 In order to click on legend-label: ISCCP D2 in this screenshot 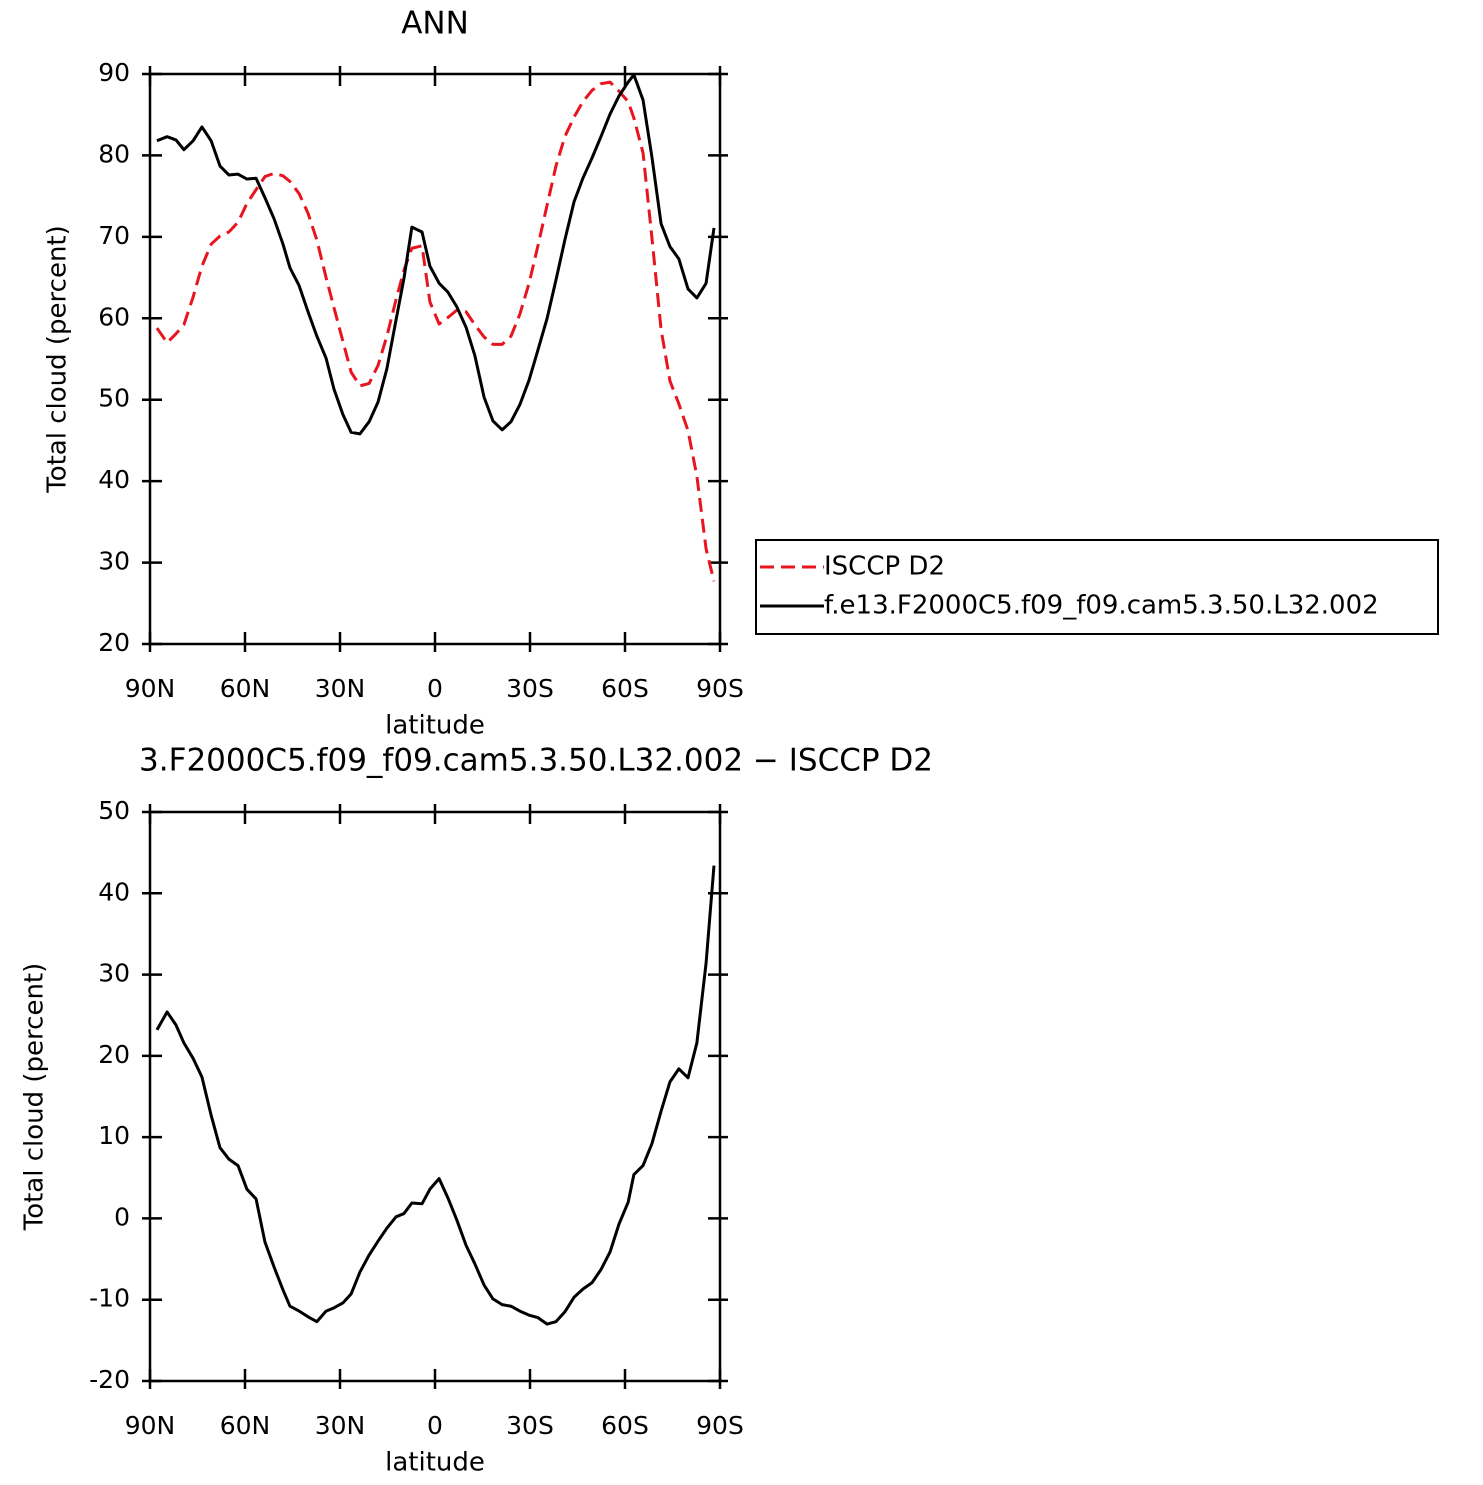, I will do `click(884, 567)`.